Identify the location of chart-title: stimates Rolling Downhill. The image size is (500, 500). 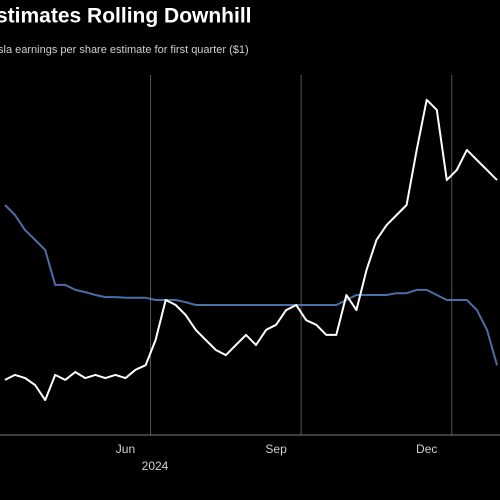
(126, 16).